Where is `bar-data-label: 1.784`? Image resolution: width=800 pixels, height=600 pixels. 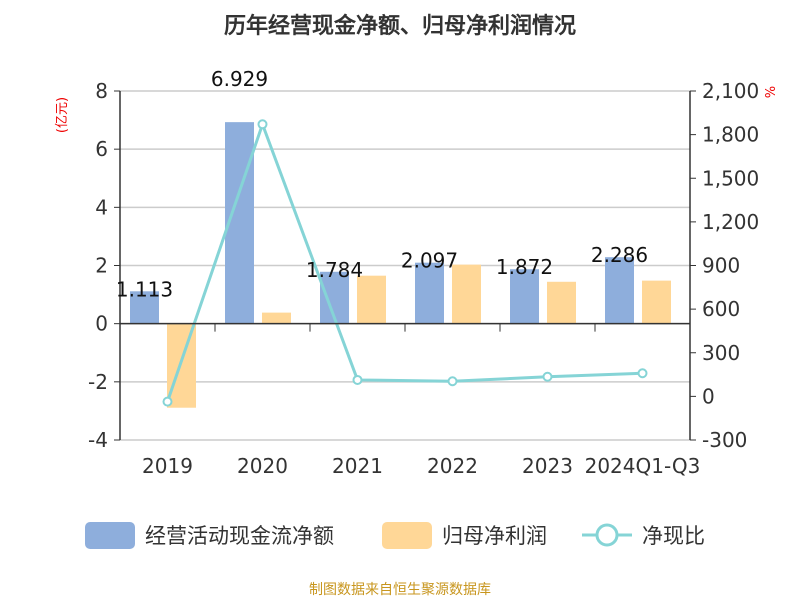 bar-data-label: 1.784 is located at coordinates (334, 270).